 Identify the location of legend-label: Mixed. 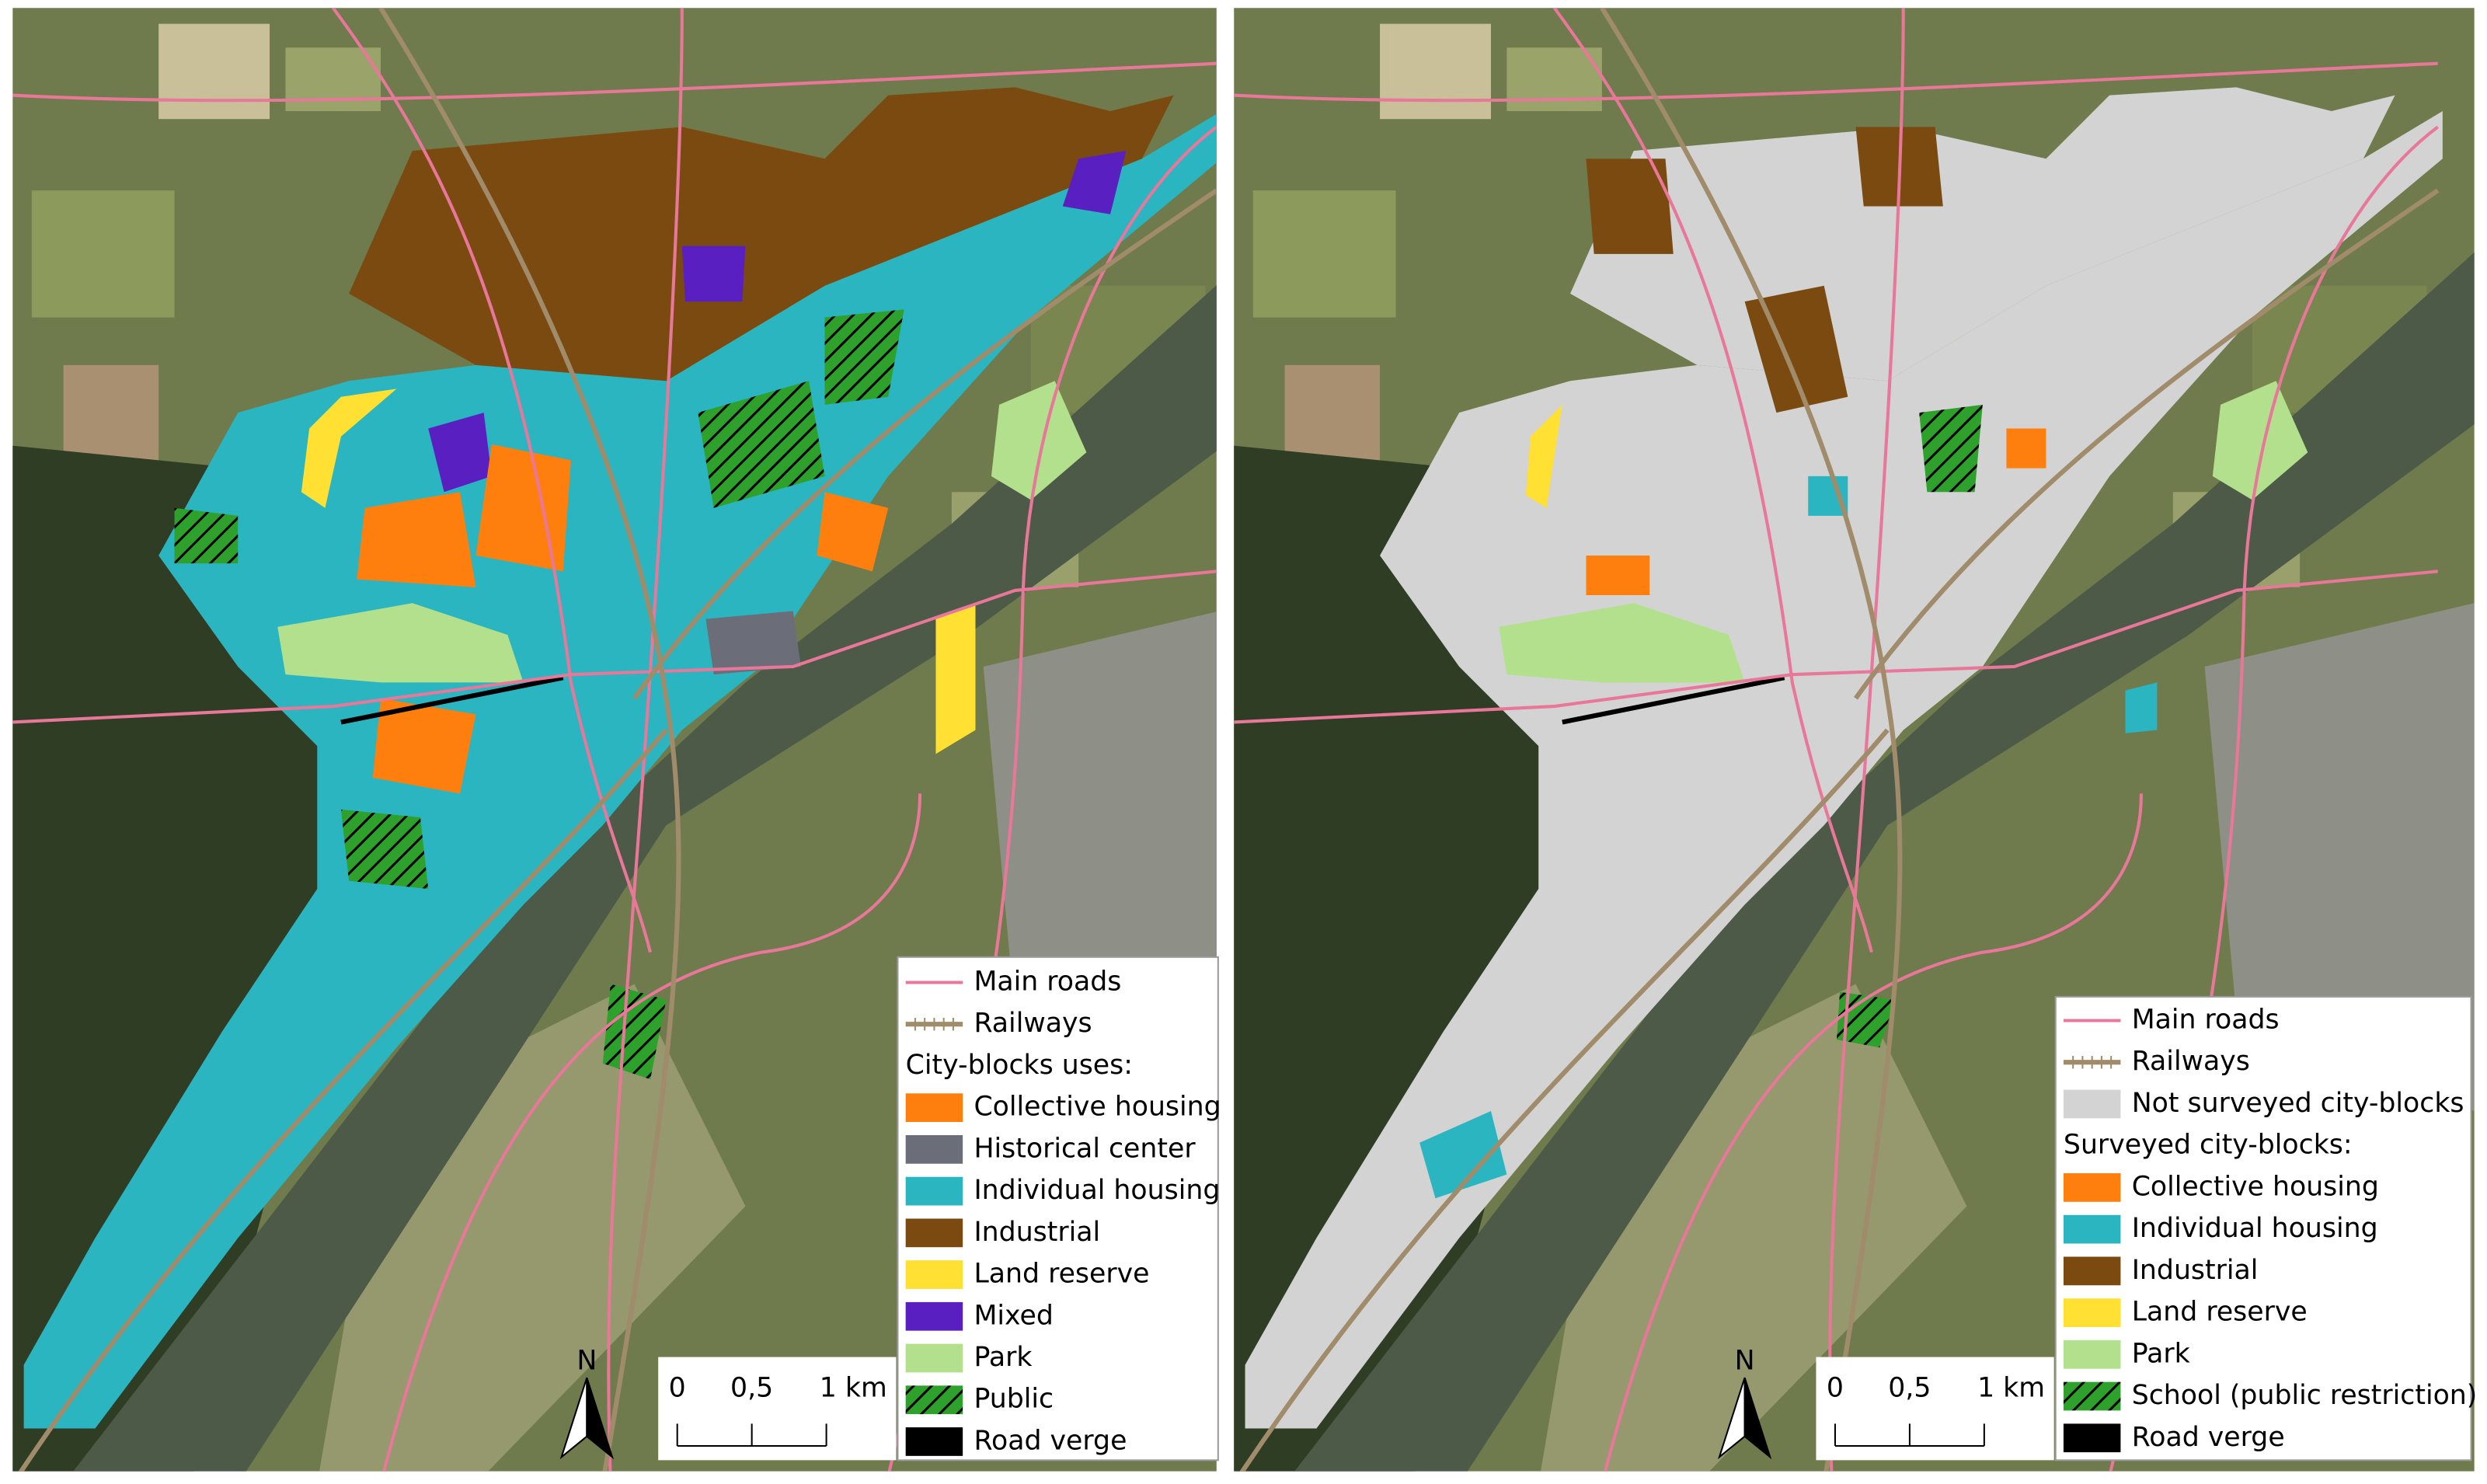
(1013, 1315).